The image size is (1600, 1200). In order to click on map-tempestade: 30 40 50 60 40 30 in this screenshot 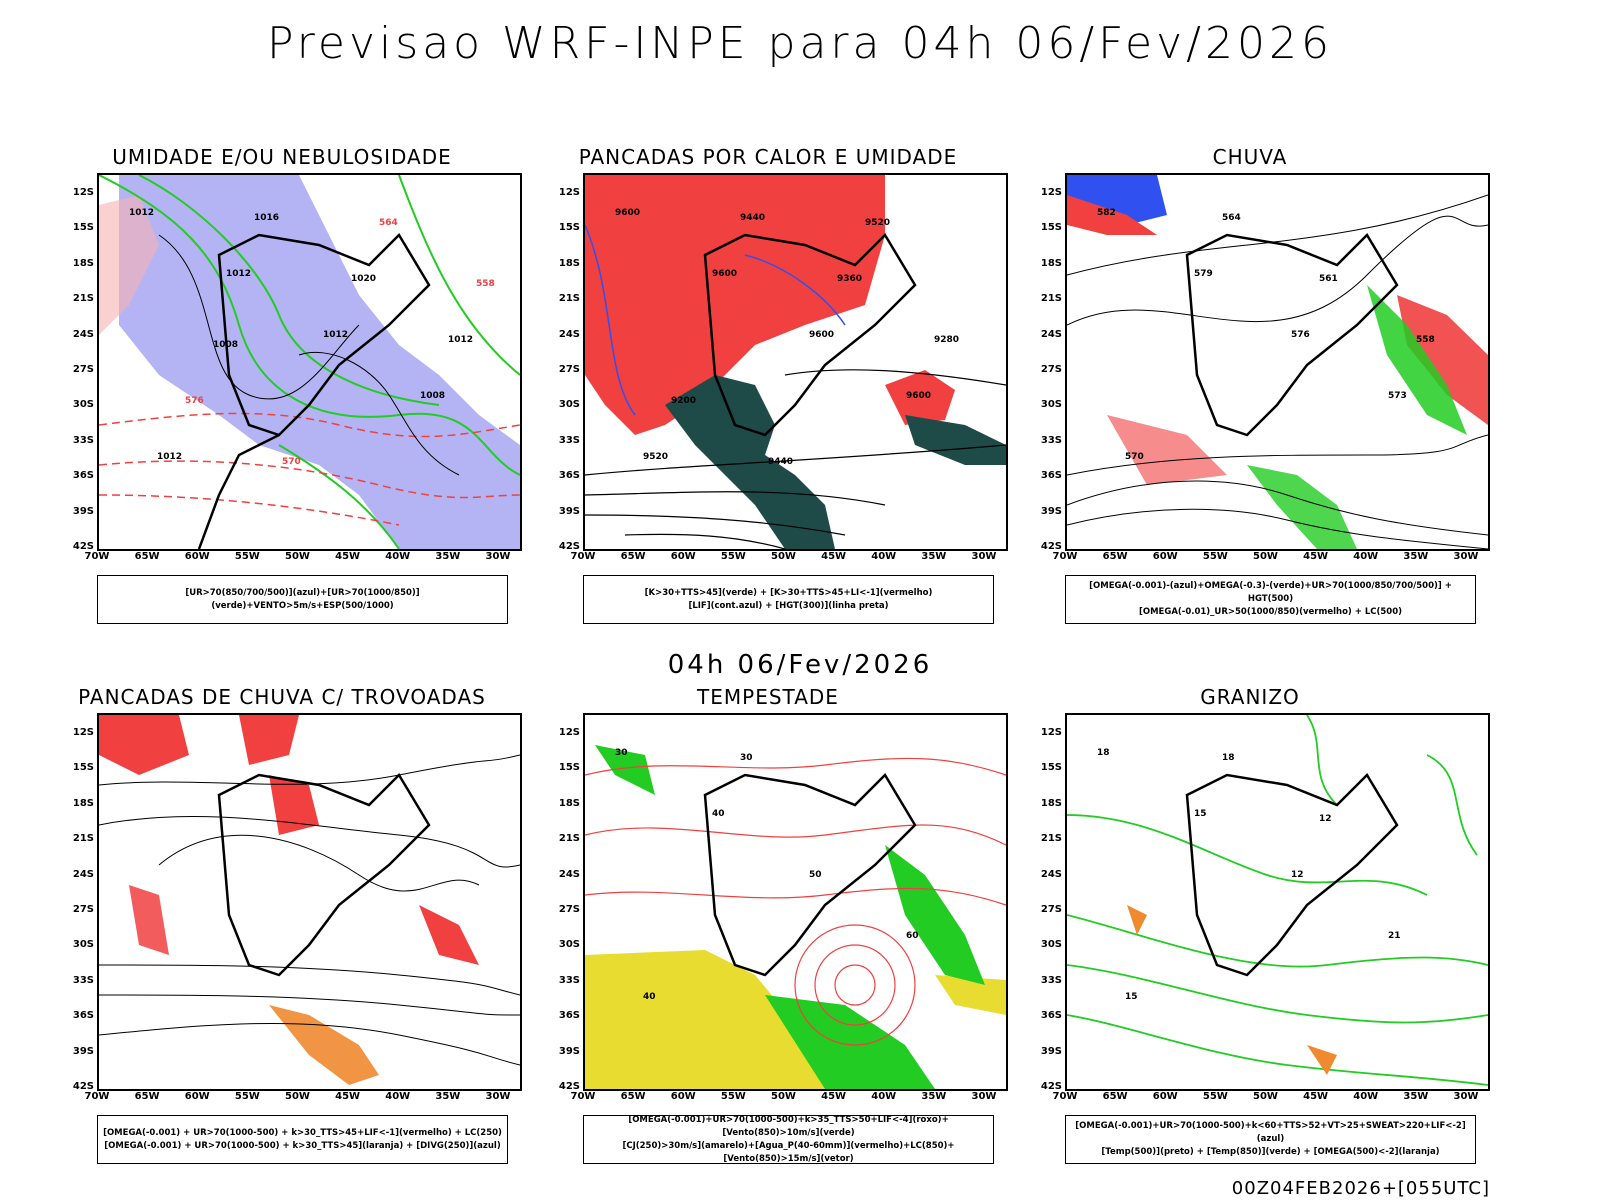, I will do `click(795, 902)`.